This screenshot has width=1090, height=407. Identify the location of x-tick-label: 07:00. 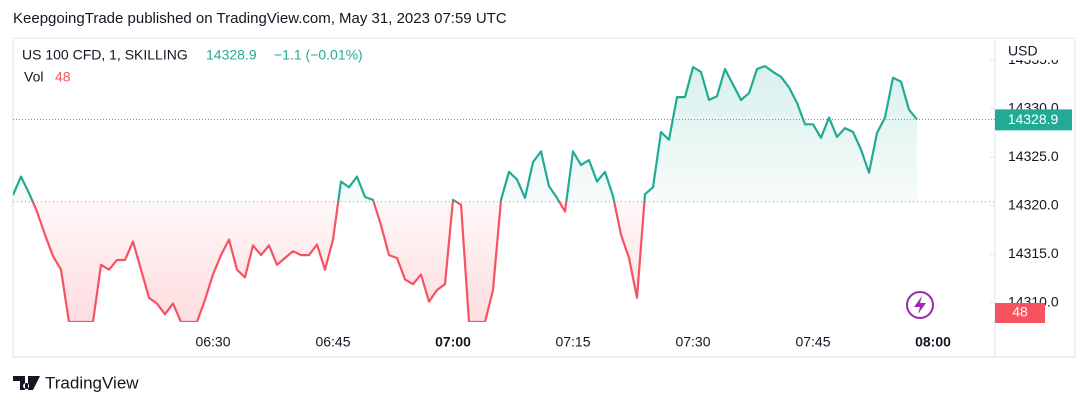
(453, 342).